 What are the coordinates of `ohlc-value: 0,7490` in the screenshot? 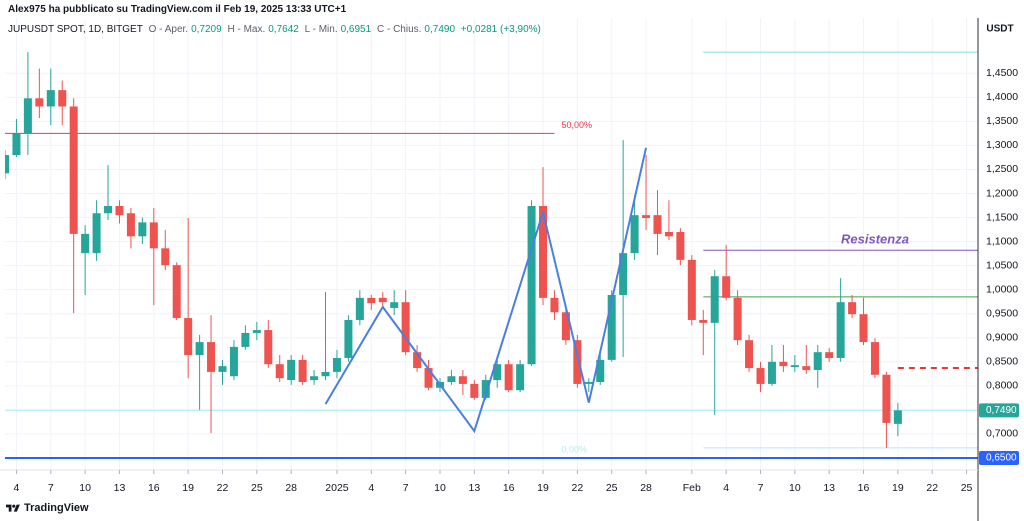 It's located at (440, 29).